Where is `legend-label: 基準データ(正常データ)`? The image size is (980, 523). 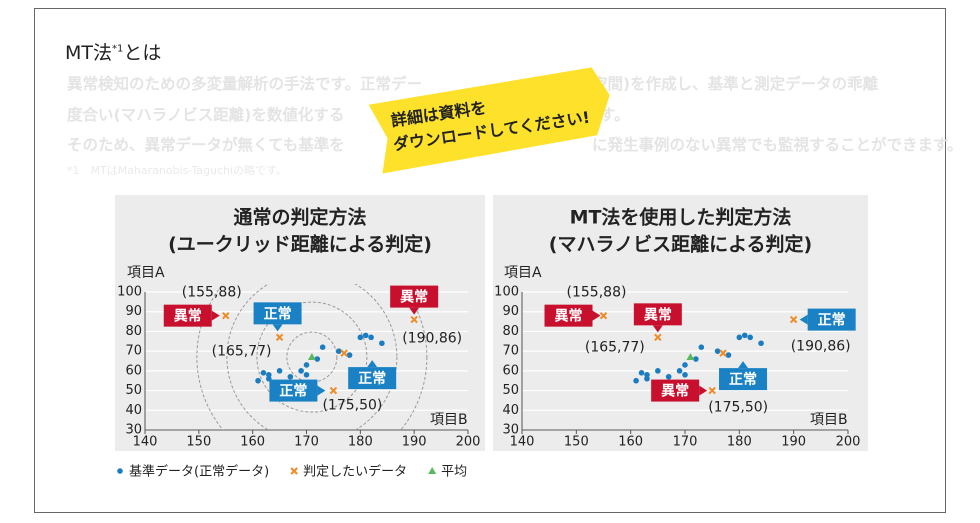 legend-label: 基準データ(正常データ) is located at coordinates (199, 472).